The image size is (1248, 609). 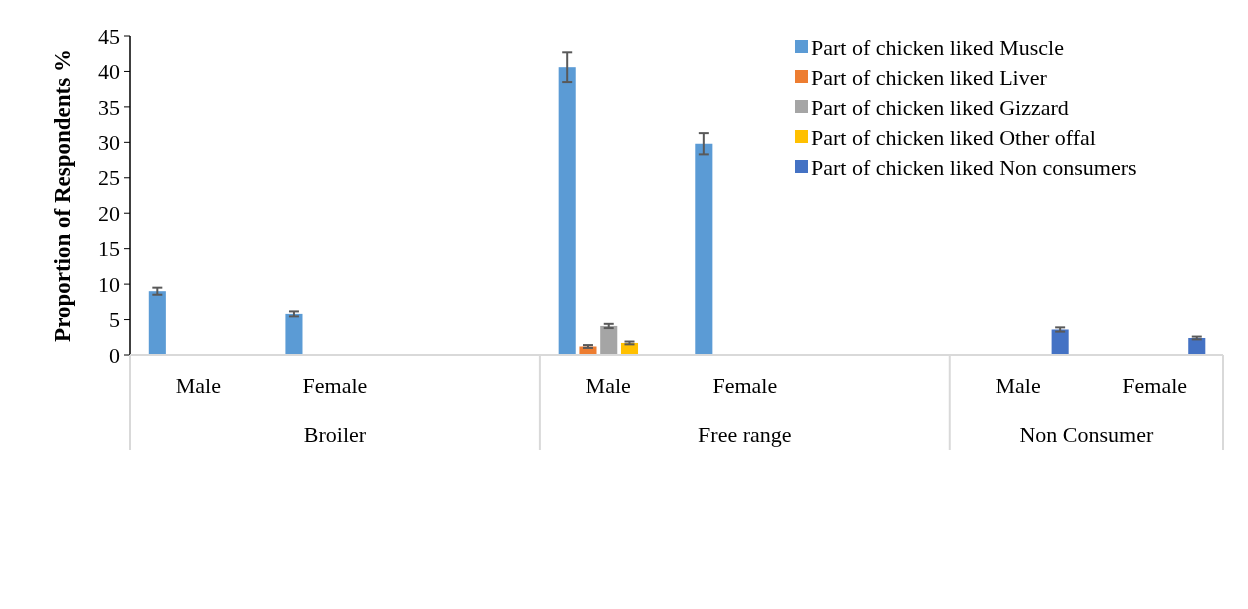 I want to click on y-tick-label: 25, so click(x=109, y=178).